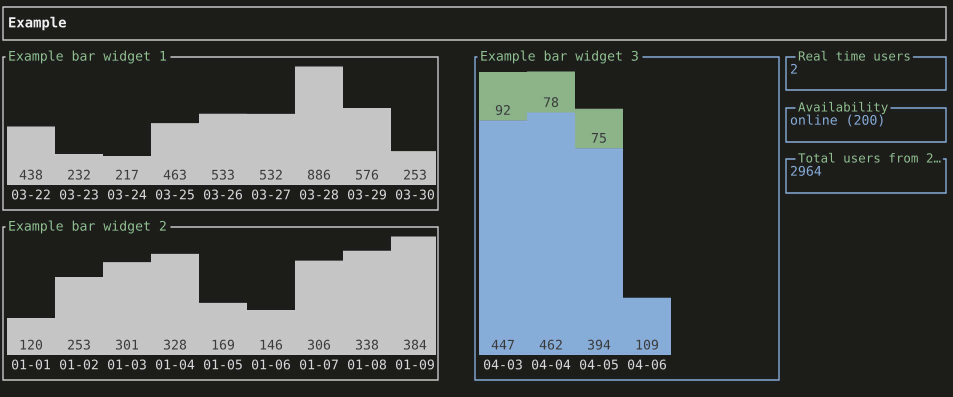 The height and width of the screenshot is (397, 953). What do you see at coordinates (551, 102) in the screenshot?
I see `data-label: 78` at bounding box center [551, 102].